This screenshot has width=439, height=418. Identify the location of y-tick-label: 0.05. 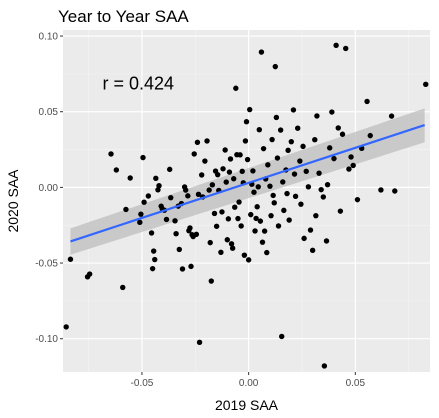
(49, 112).